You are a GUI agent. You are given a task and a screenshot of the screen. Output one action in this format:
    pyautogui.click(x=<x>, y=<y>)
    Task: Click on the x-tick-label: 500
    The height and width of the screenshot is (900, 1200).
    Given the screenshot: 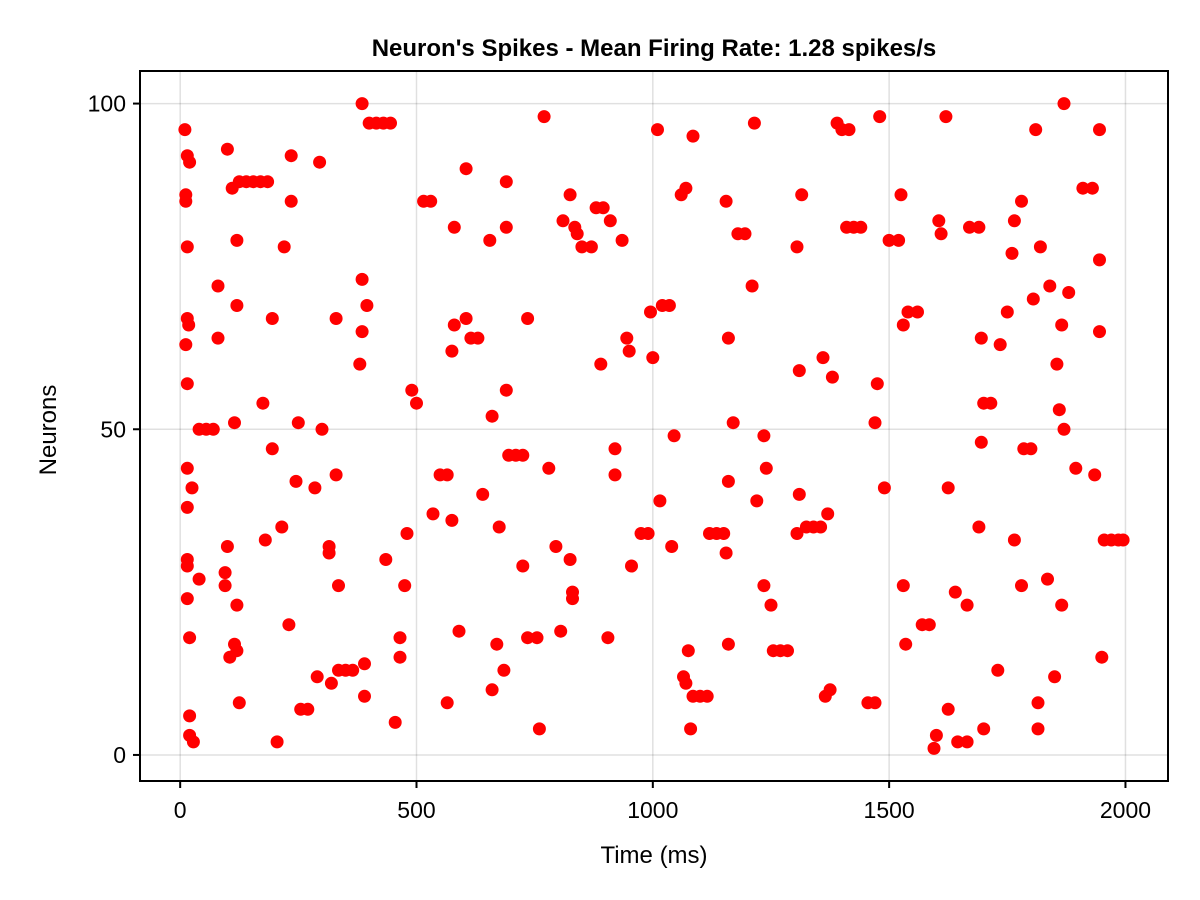 What is the action you would take?
    pyautogui.click(x=416, y=810)
    